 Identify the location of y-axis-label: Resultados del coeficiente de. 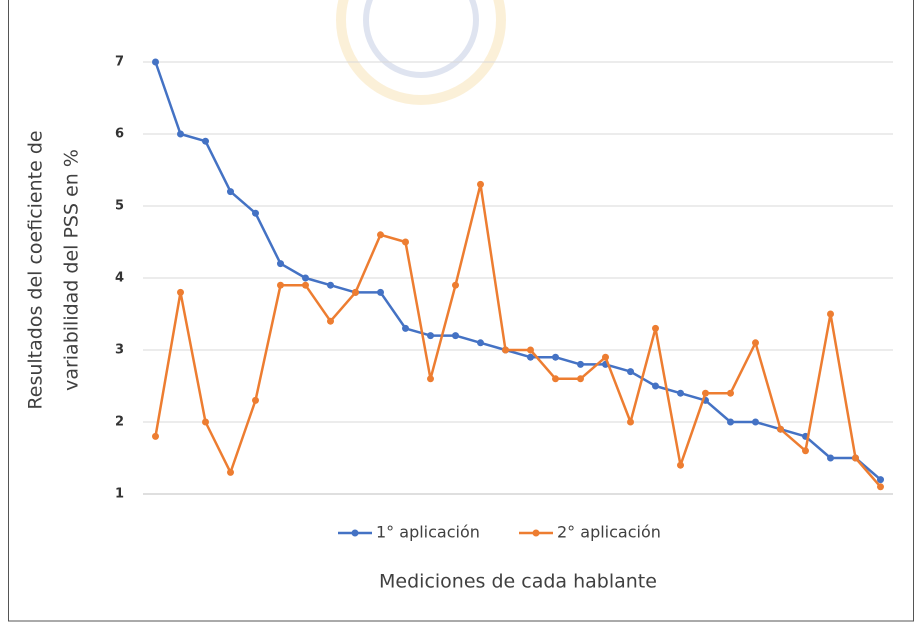
(36, 269).